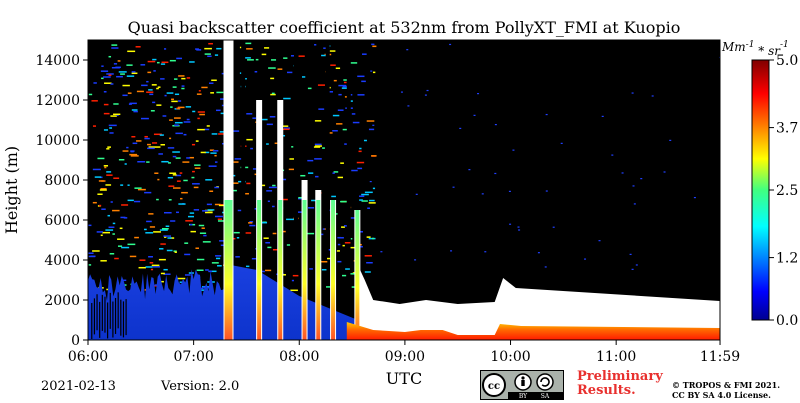  I want to click on by-text: BY, so click(523, 396).